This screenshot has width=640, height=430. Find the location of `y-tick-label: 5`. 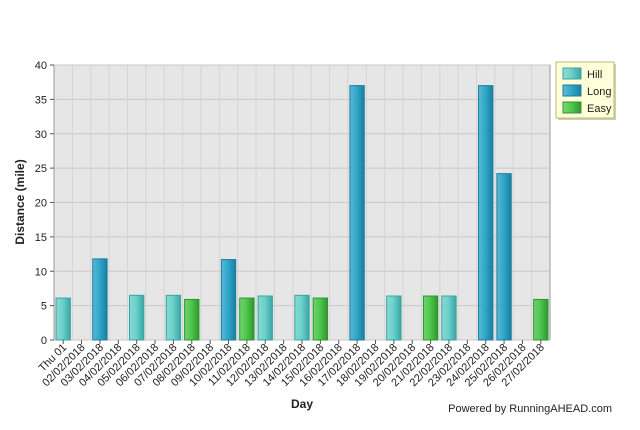

y-tick-label: 5 is located at coordinates (44, 307).